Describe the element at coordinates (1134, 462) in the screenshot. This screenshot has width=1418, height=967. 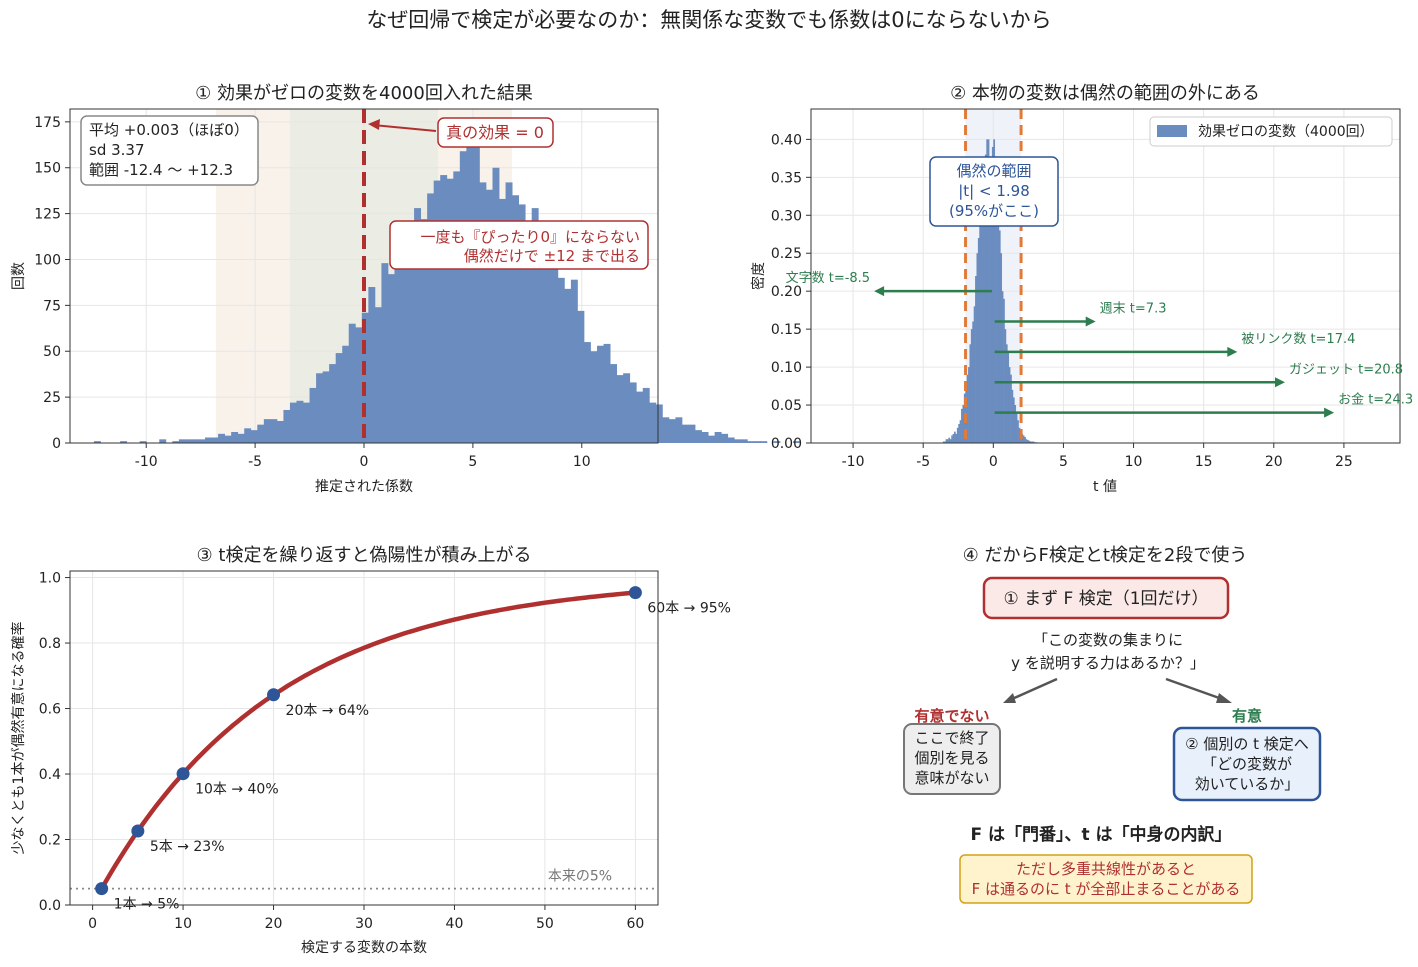
I see `x-tick-label: 10` at that location.